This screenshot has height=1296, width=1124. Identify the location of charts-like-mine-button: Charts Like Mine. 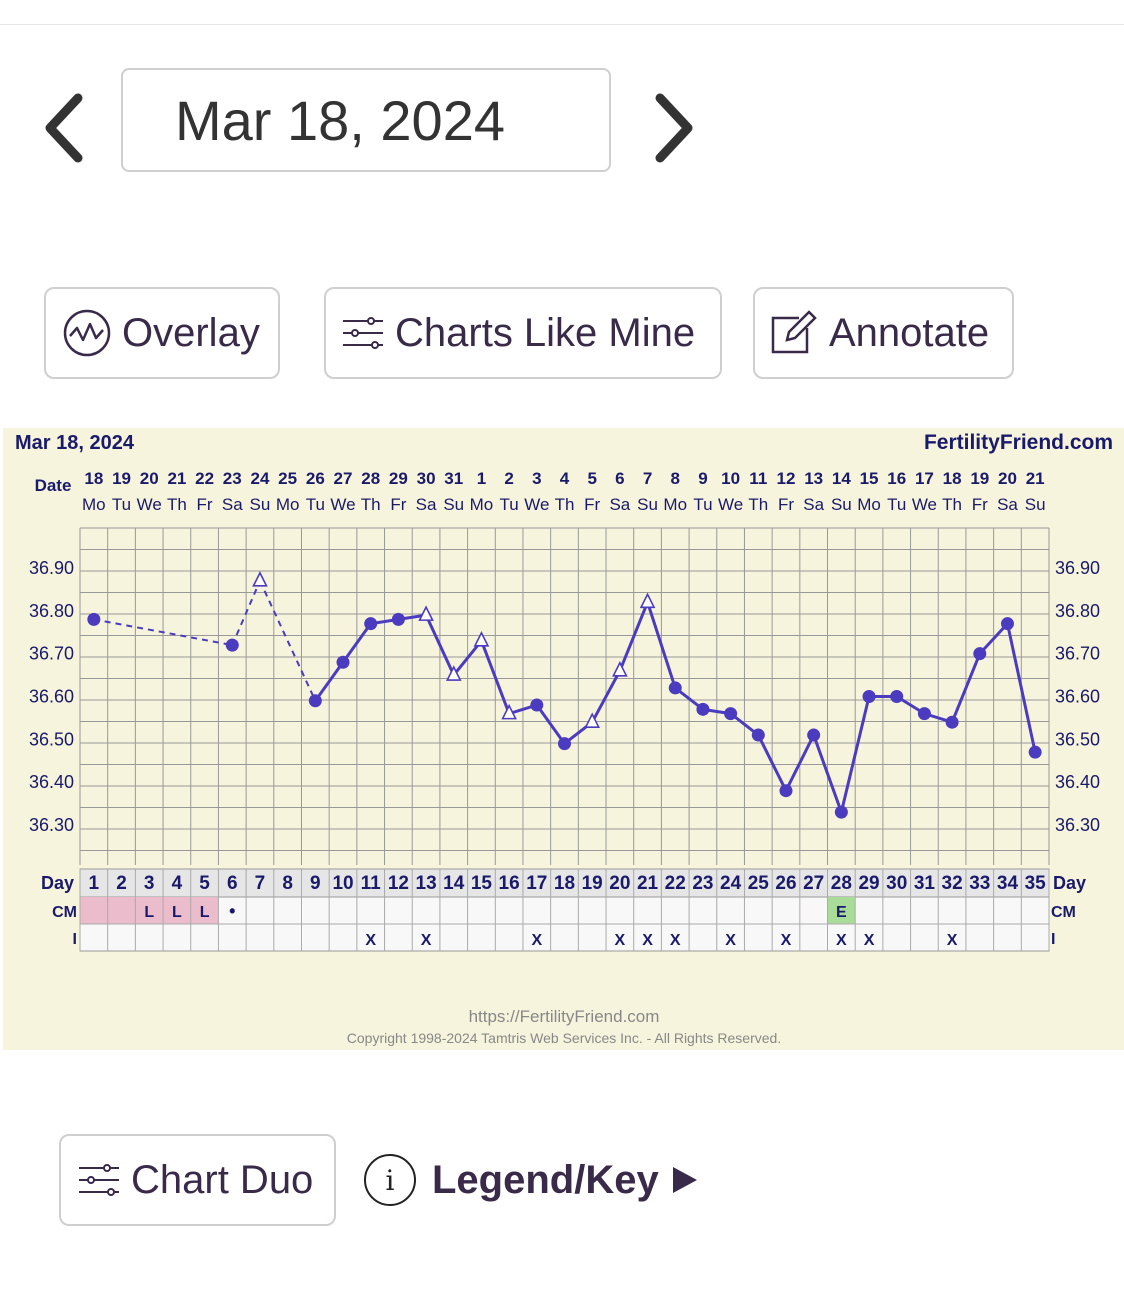
(523, 333).